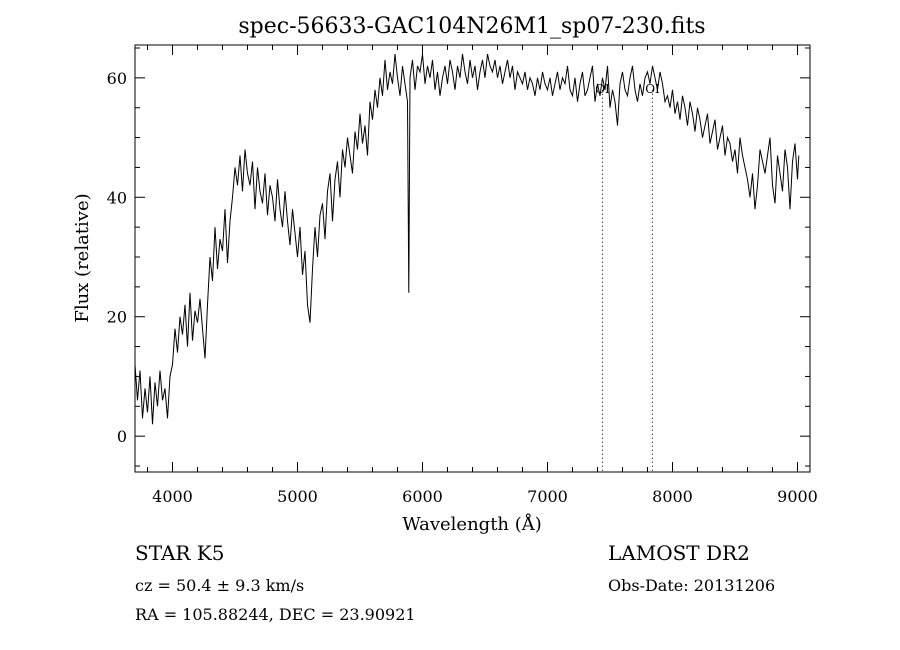 The width and height of the screenshot is (900, 650). I want to click on x-axis-label: Wavelength (Å), so click(472, 524).